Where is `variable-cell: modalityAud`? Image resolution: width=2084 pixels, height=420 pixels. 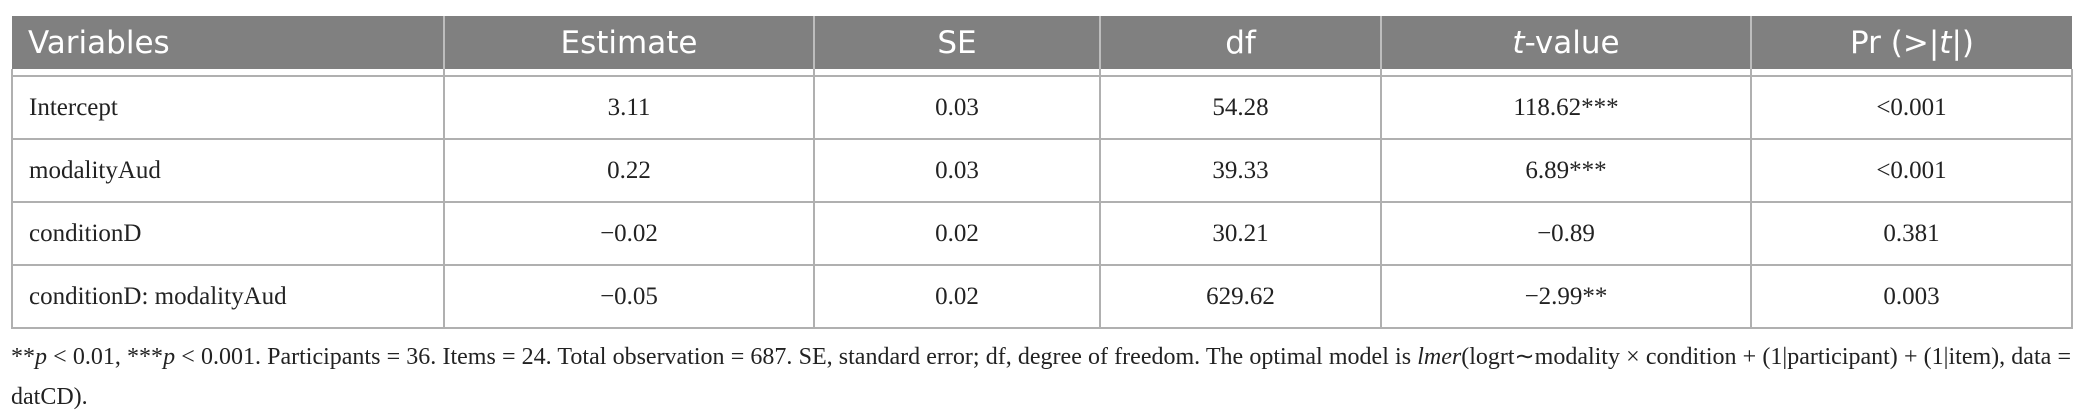 variable-cell: modalityAud is located at coordinates (228, 170).